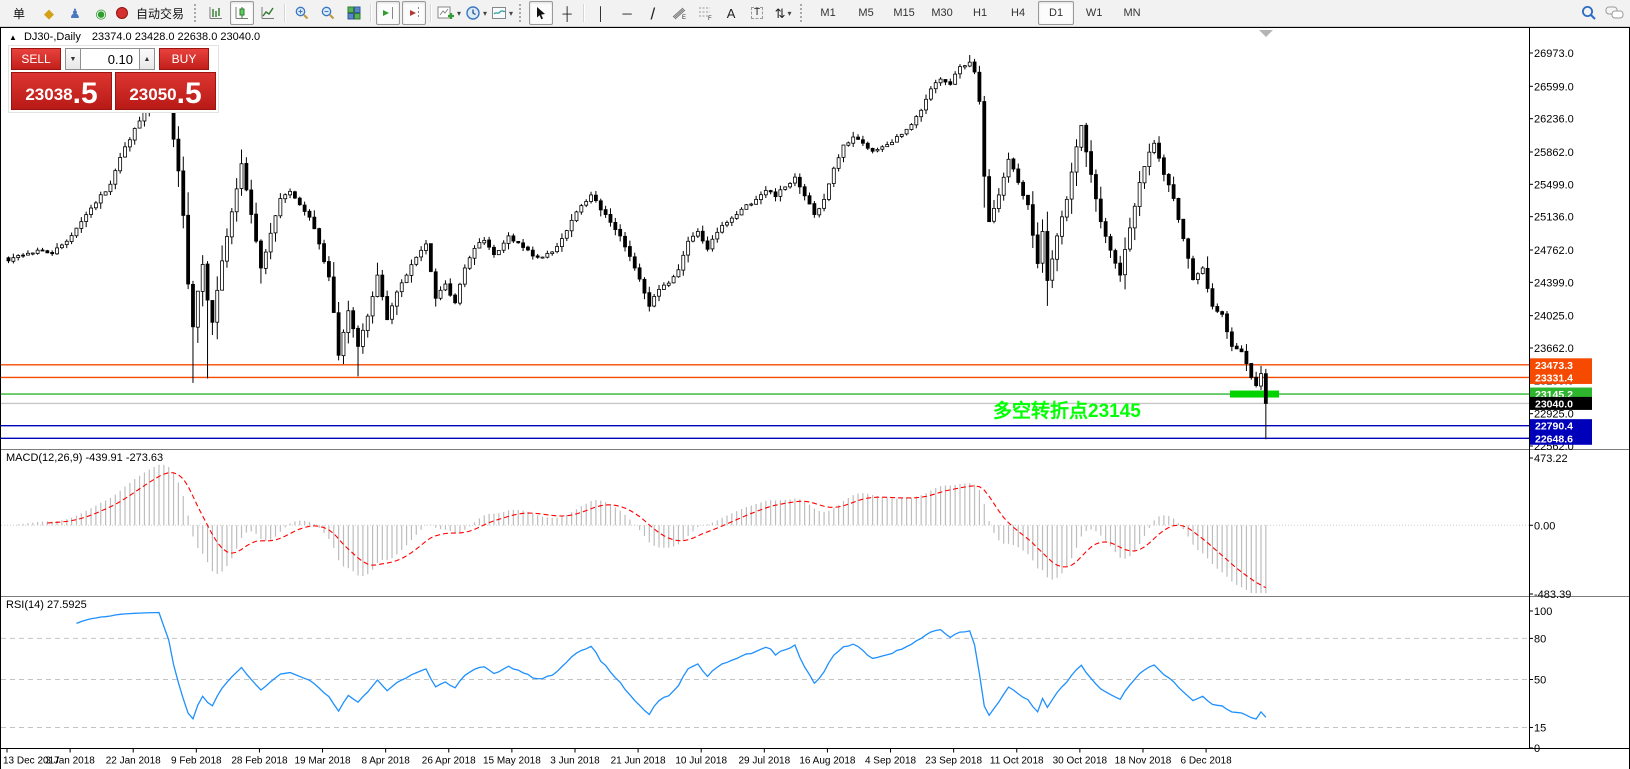 The width and height of the screenshot is (1630, 769). Describe the element at coordinates (49, 94) in the screenshot. I see `sell-price-main: 23038` at that location.